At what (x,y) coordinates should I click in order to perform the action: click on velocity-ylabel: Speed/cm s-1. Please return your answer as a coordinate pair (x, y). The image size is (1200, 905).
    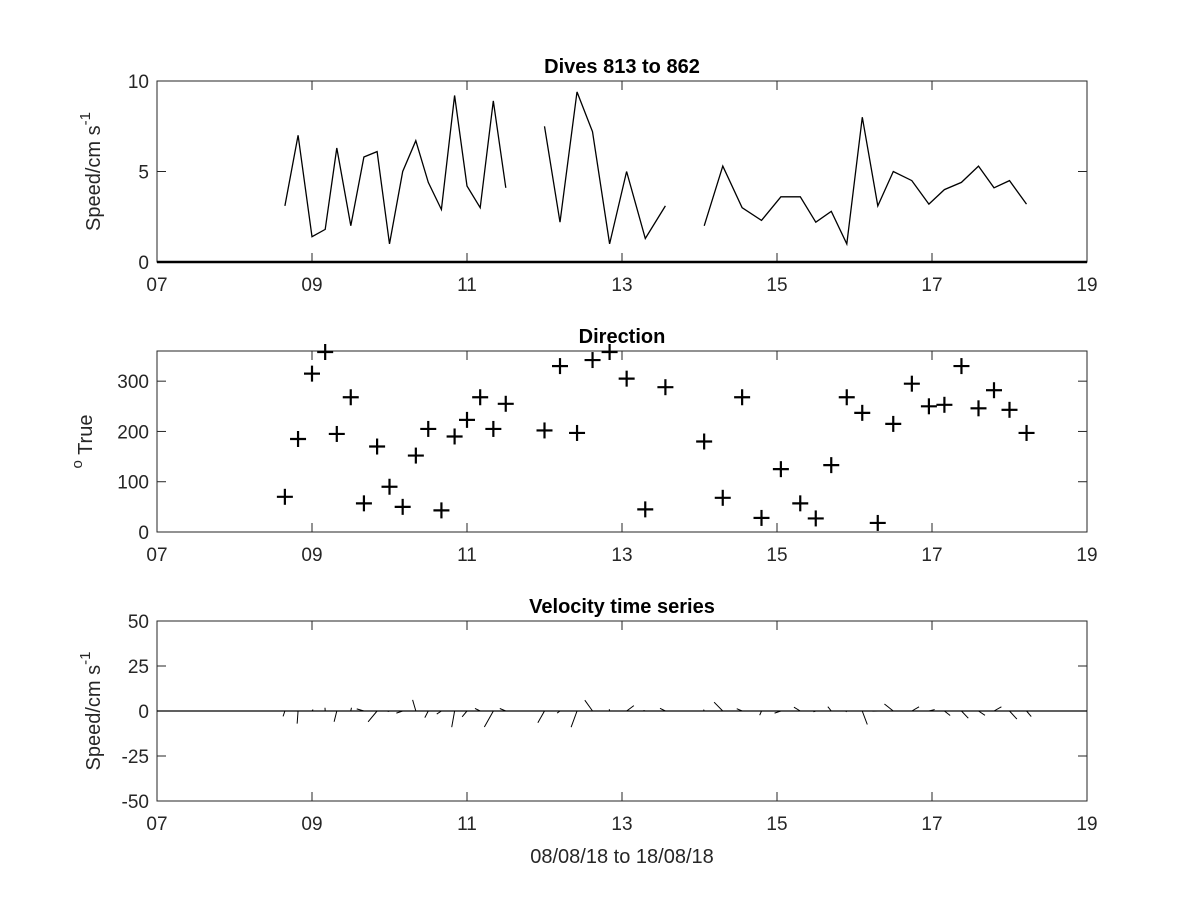
    Looking at the image, I should click on (91, 711).